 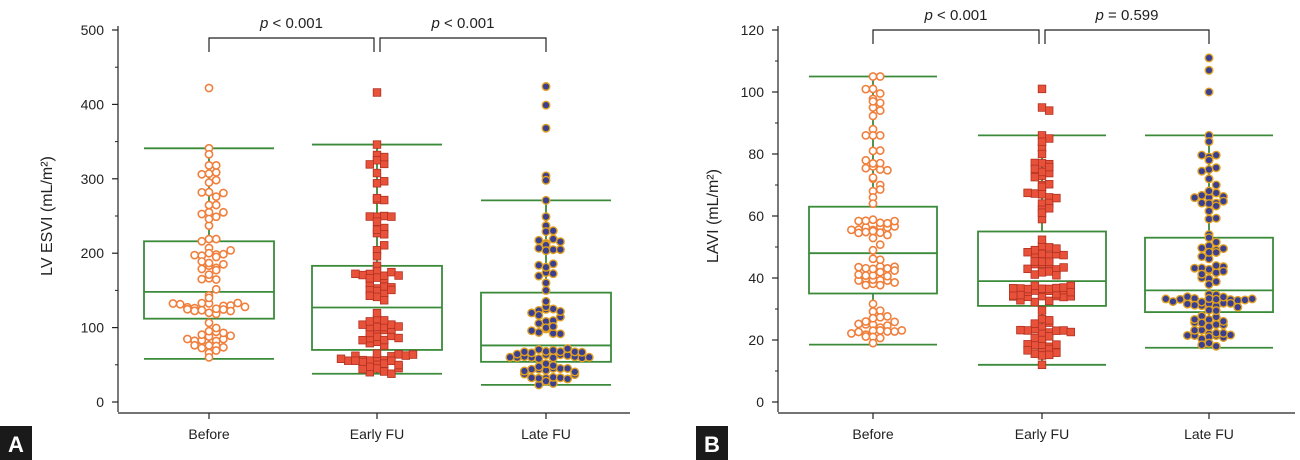 I want to click on y-tick-label: 200, so click(x=93, y=253).